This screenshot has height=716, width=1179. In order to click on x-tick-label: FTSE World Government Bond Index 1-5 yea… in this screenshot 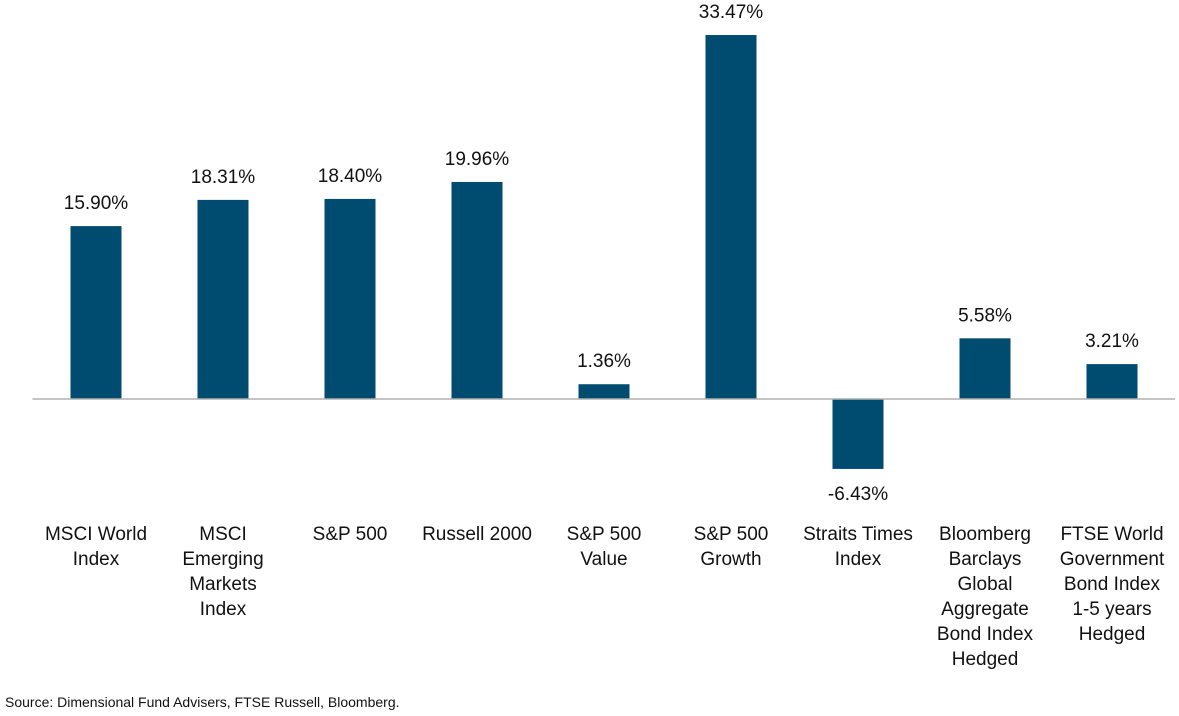, I will do `click(1112, 584)`.